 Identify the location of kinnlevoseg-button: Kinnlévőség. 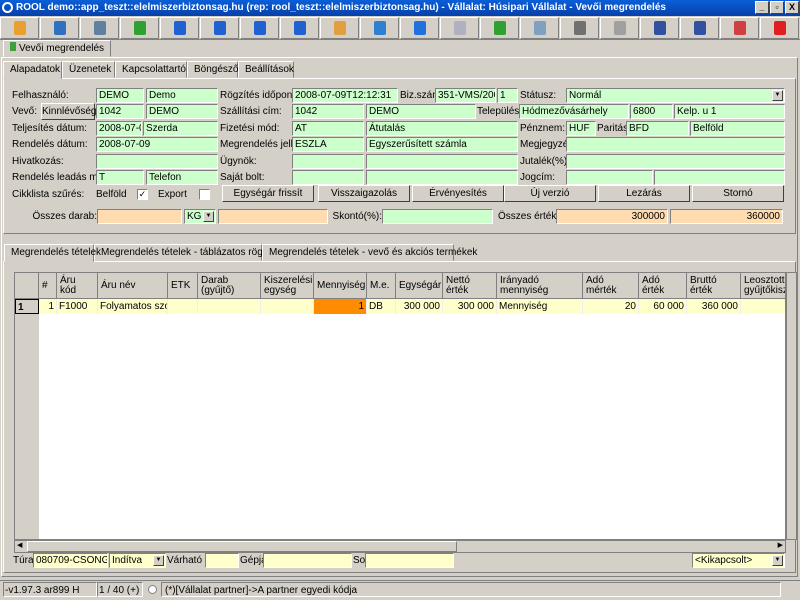
(68, 111).